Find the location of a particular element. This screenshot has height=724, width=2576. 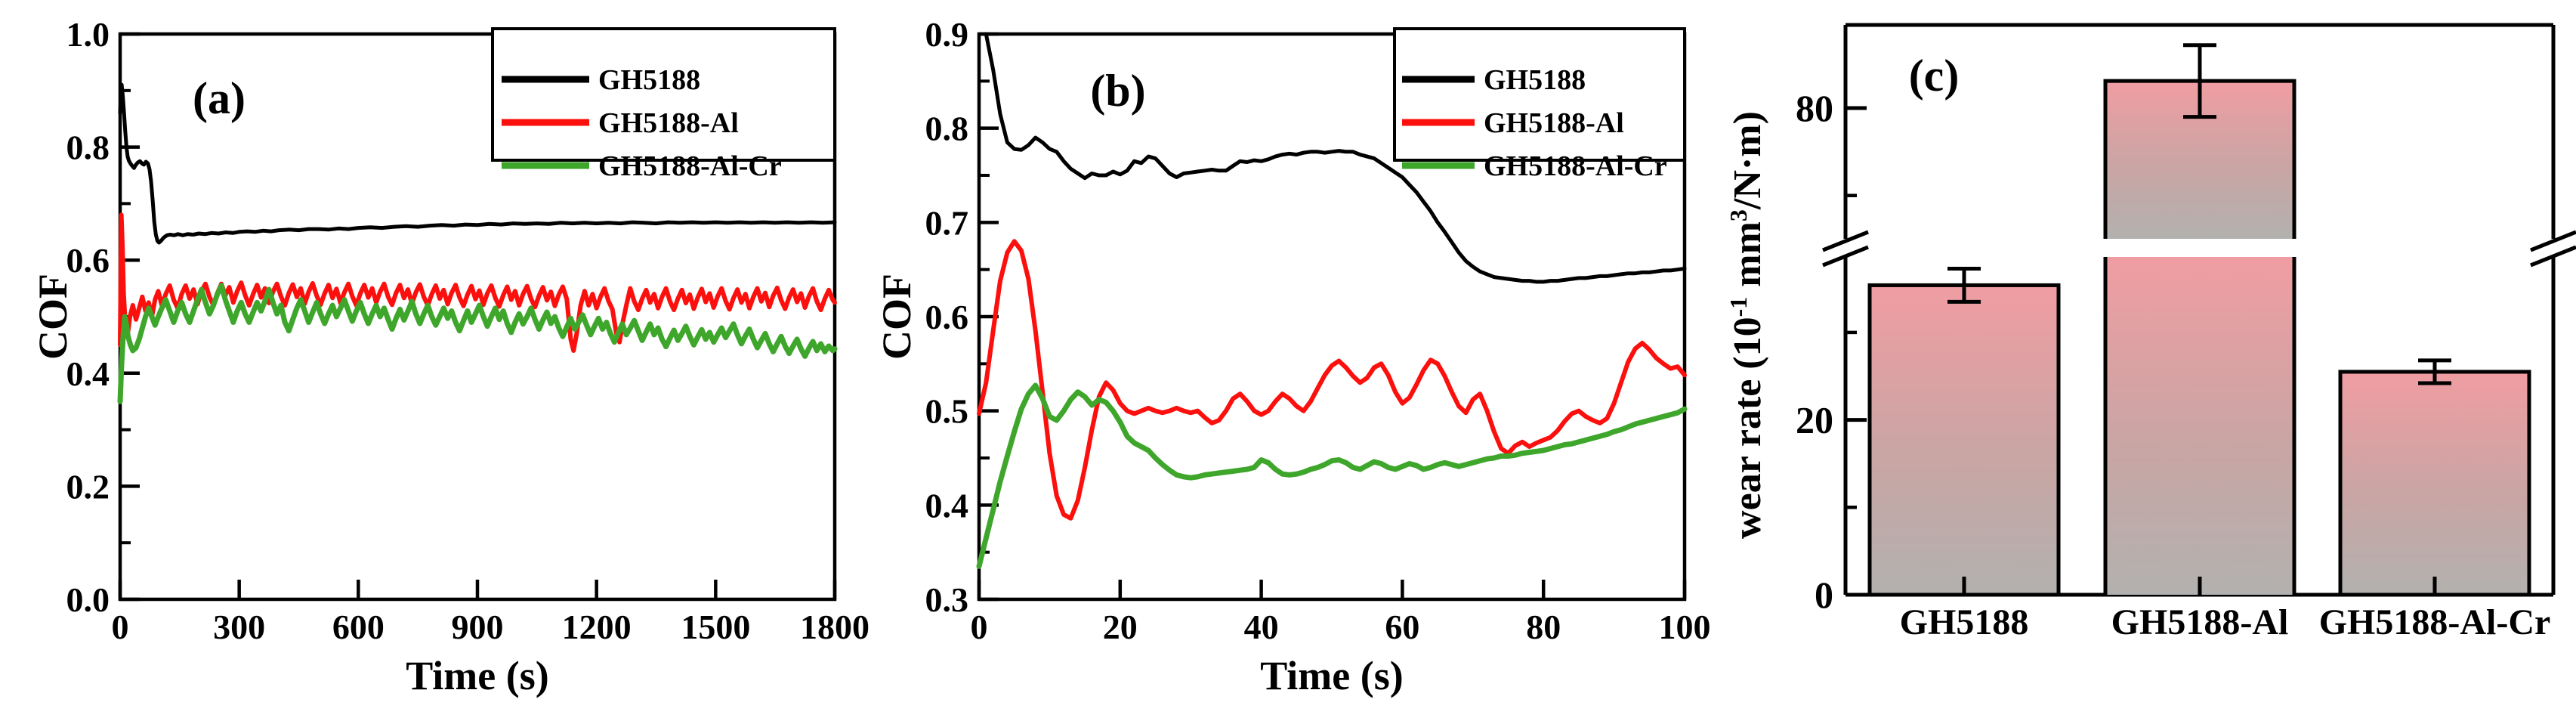

panel-c-letter: (c) is located at coordinates (1934, 76).